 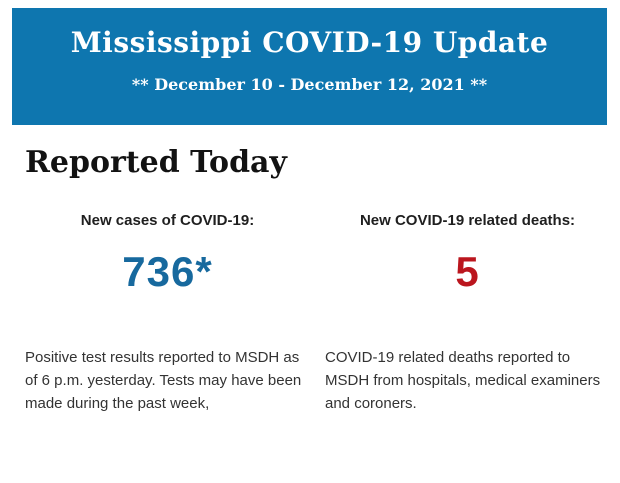 I want to click on new-cases-value: 736*, so click(x=167, y=271).